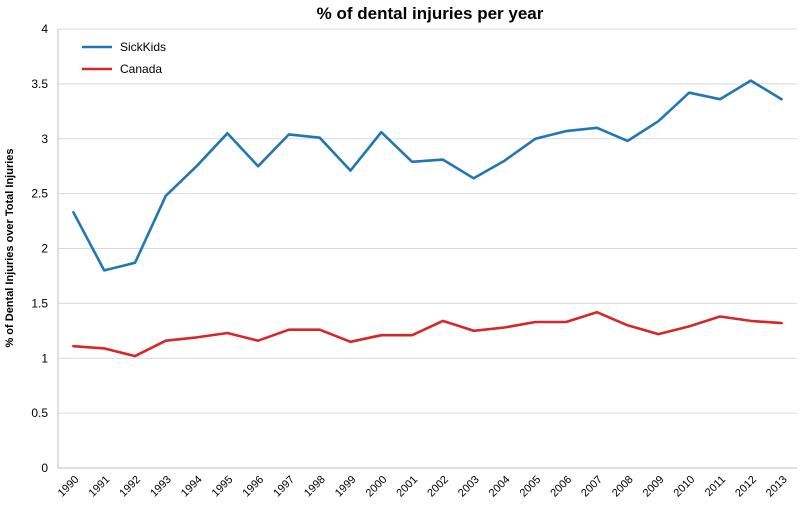  I want to click on x-tick-label: 2003, so click(469, 487).